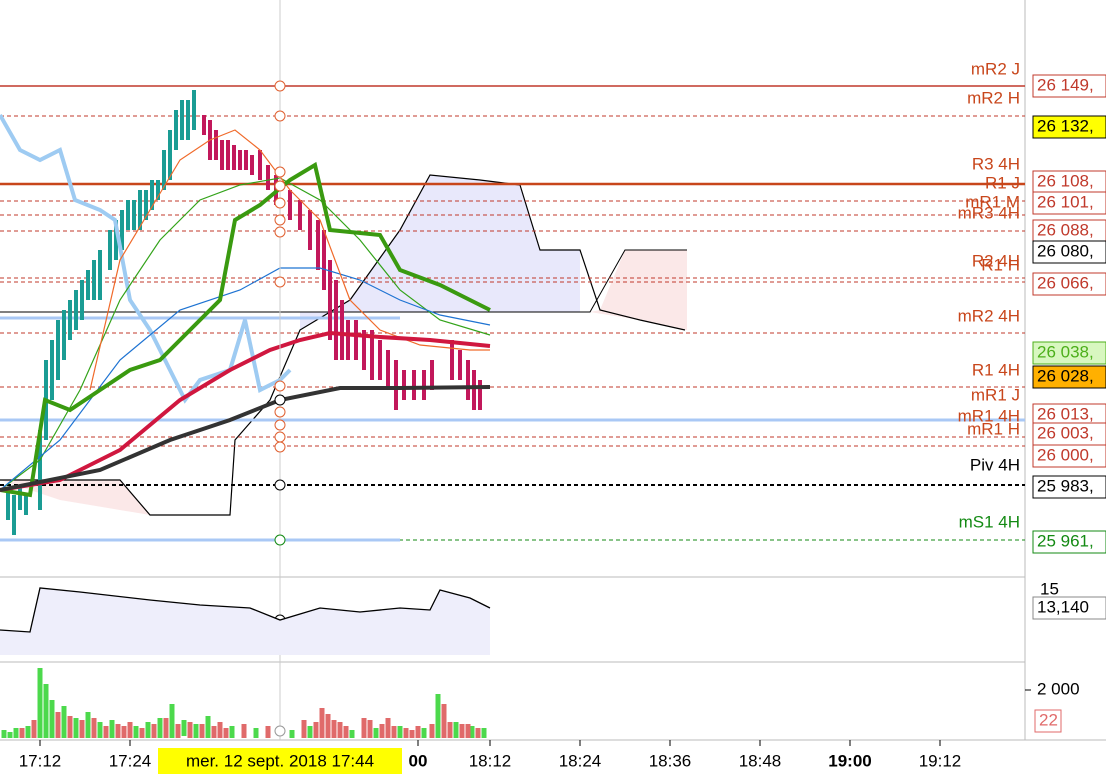  I want to click on candles-up, so click(101, 312).